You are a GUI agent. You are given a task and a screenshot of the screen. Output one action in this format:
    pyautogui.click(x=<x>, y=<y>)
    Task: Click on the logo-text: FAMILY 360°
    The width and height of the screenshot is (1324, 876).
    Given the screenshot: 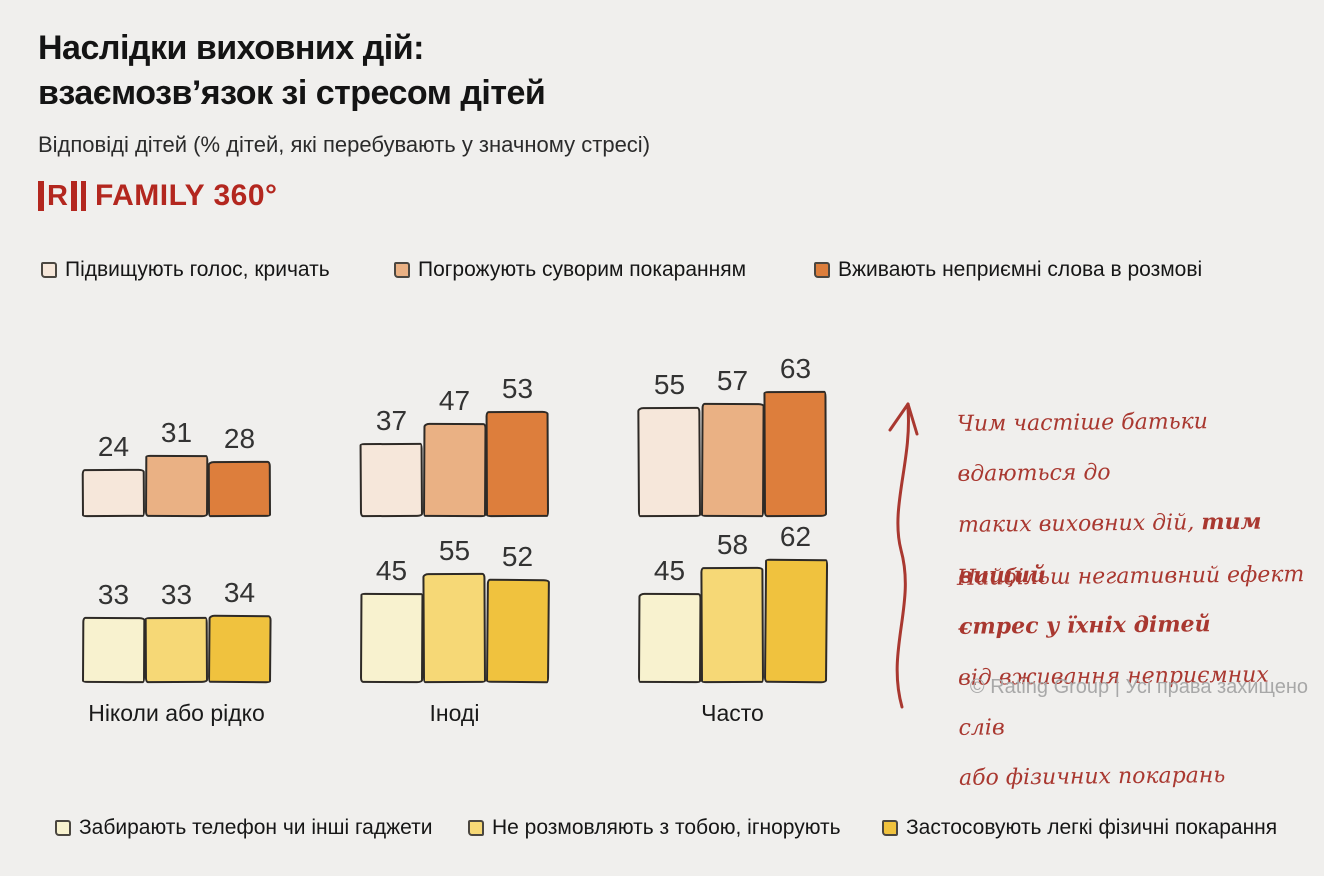 What is the action you would take?
    pyautogui.click(x=186, y=195)
    